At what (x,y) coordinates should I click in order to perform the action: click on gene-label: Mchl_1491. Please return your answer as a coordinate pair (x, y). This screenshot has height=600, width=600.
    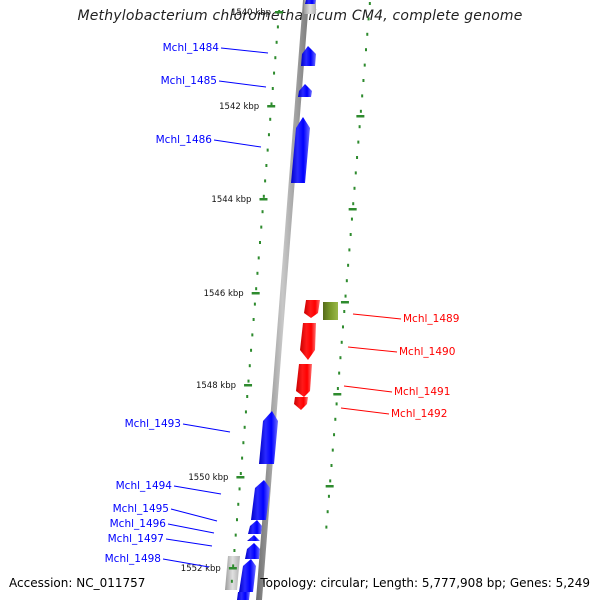
    Looking at the image, I should click on (422, 392).